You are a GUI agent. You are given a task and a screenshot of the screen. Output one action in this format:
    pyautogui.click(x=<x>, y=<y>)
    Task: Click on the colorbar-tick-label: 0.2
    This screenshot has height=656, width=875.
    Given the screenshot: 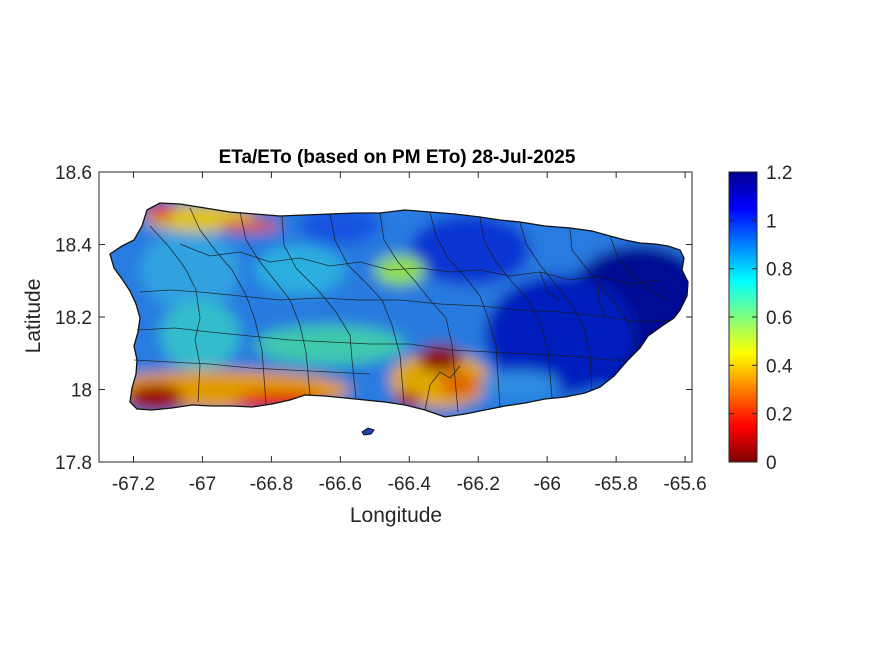 What is the action you would take?
    pyautogui.click(x=779, y=415)
    